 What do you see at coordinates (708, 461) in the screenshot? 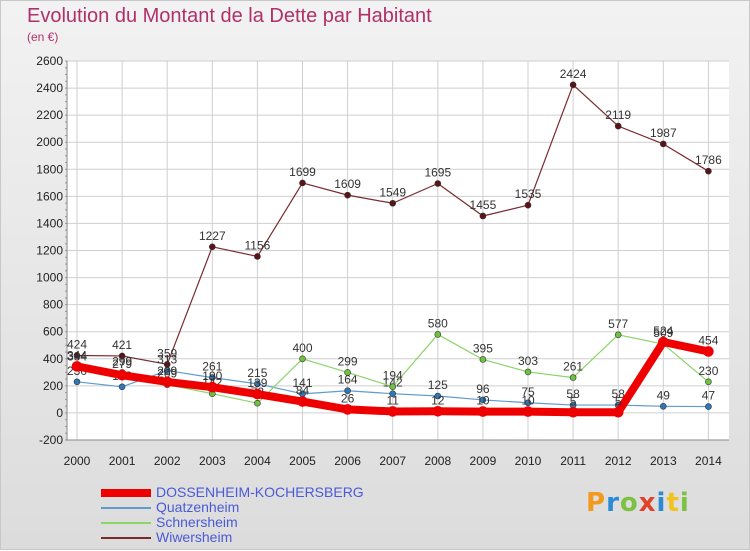
I see `x-tick-label: 2014` at bounding box center [708, 461].